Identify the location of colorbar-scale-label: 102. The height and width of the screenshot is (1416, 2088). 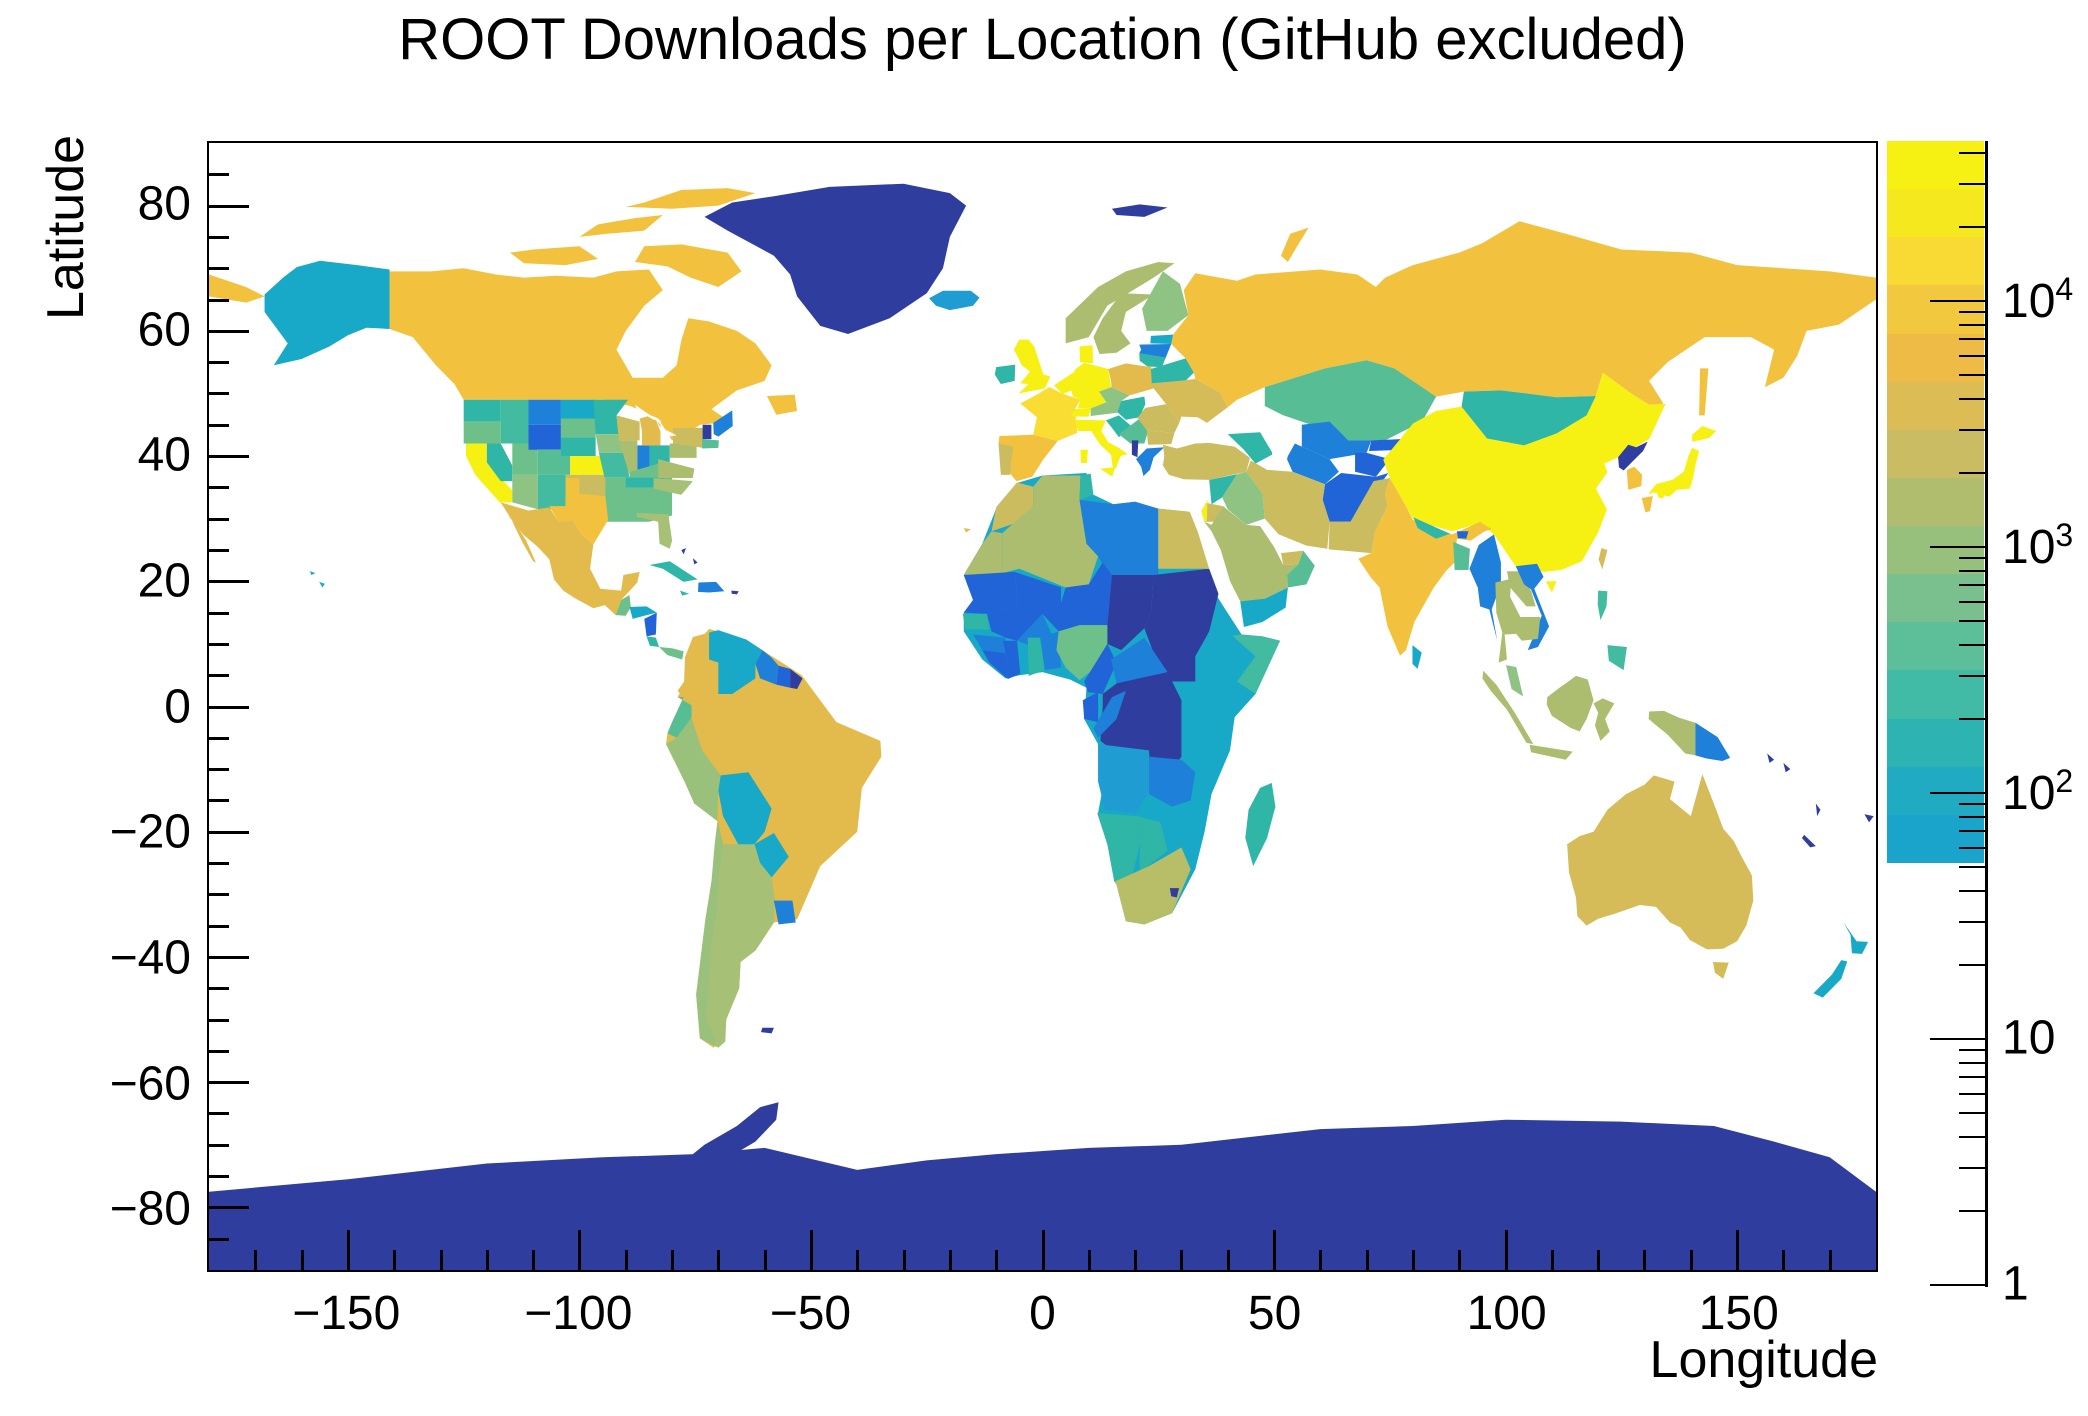
(2038, 791).